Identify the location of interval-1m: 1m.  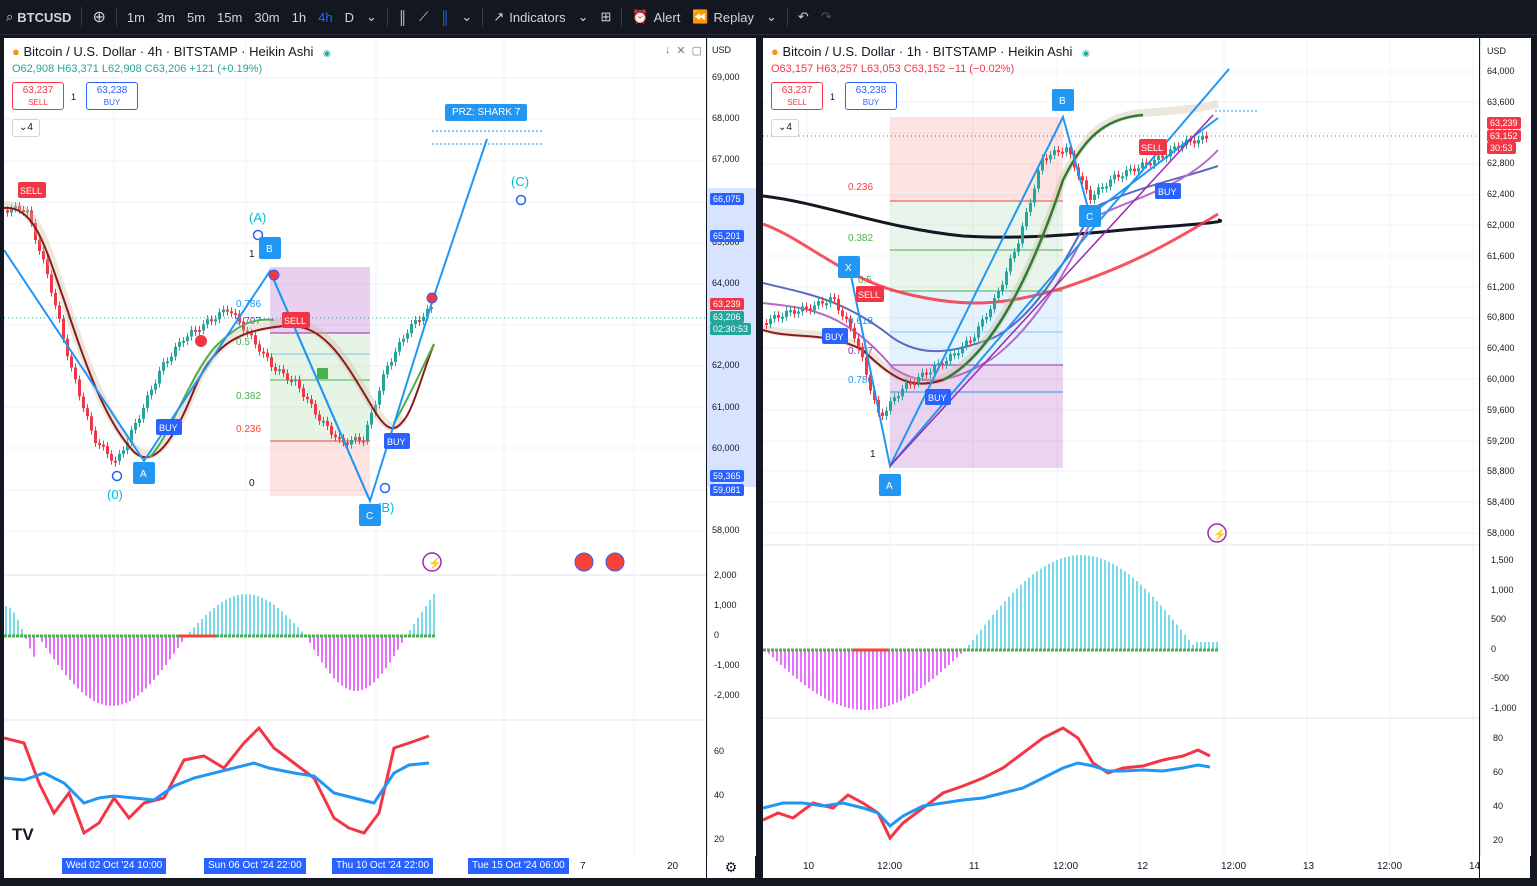
(135, 17).